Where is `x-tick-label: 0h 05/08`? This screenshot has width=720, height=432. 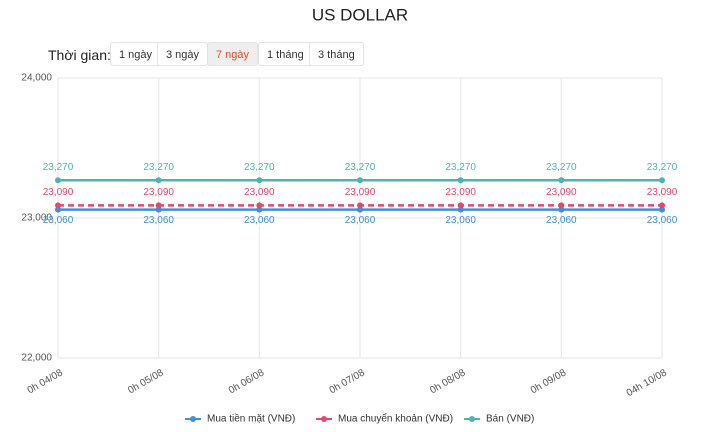 x-tick-label: 0h 05/08 is located at coordinates (146, 381).